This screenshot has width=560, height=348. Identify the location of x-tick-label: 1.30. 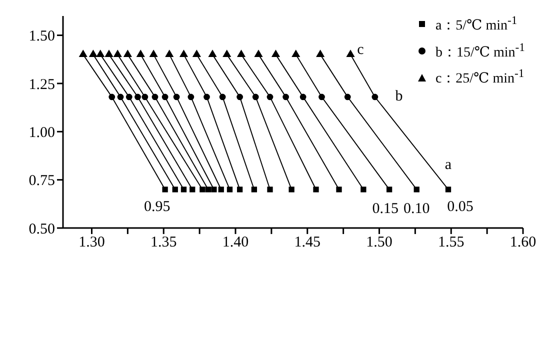
(91, 242).